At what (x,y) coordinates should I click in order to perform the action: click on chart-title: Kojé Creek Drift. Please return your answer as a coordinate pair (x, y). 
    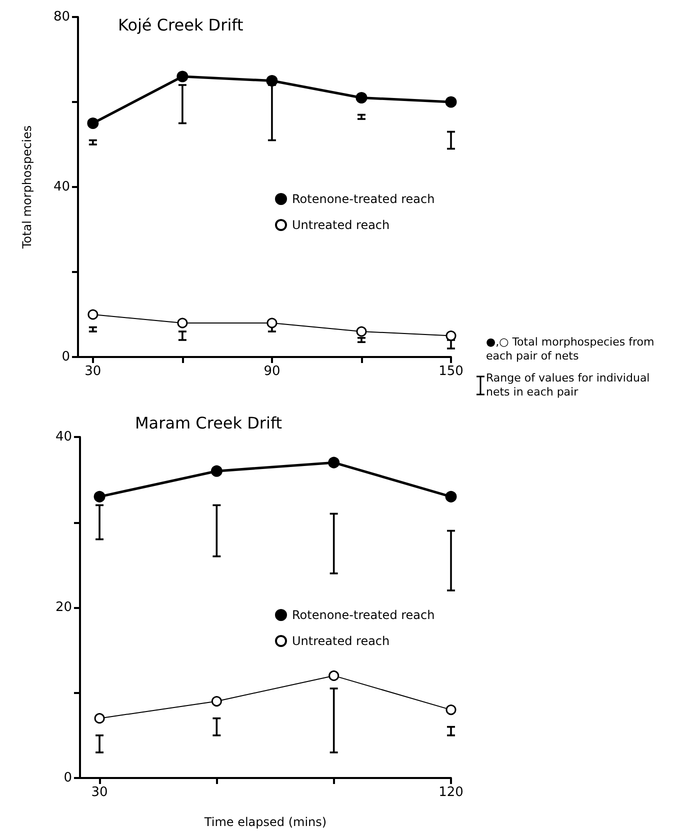
    Looking at the image, I should click on (181, 25).